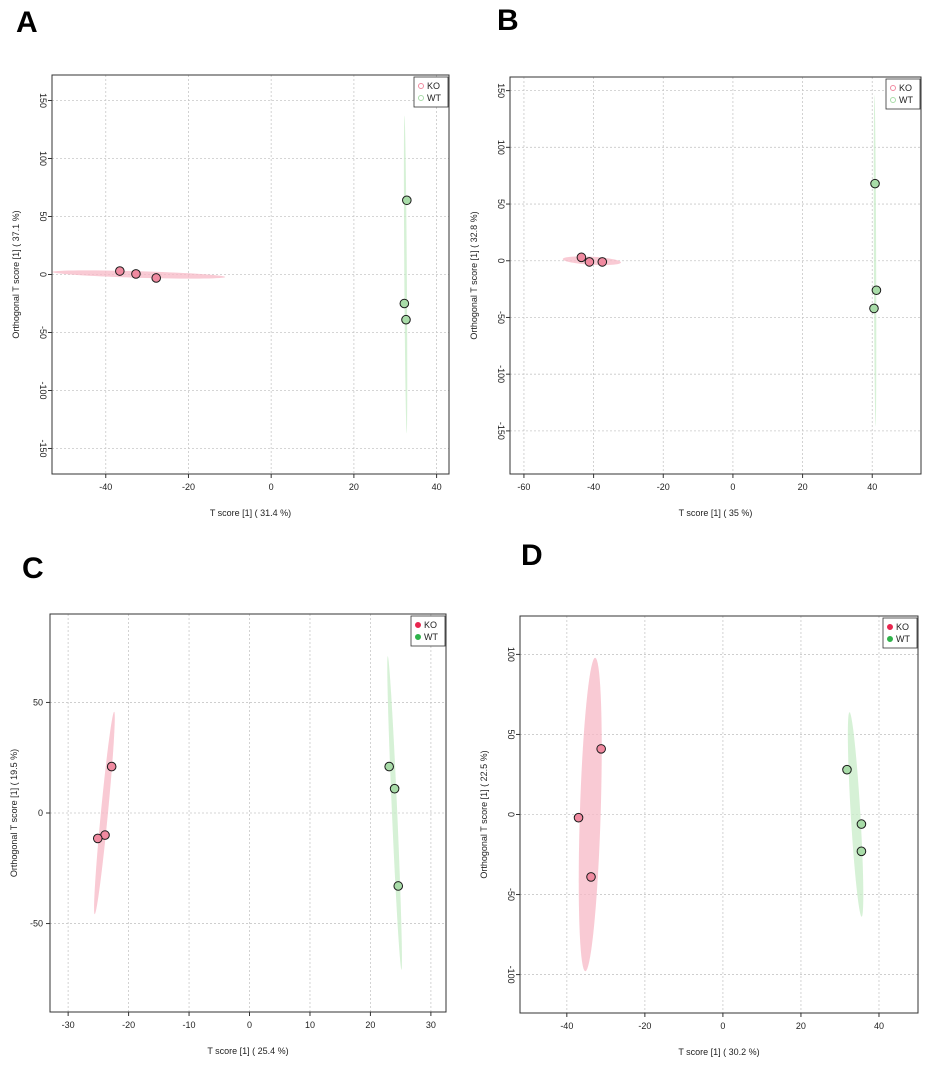  What do you see at coordinates (189, 1025) in the screenshot?
I see `x-tick-label: -10` at bounding box center [189, 1025].